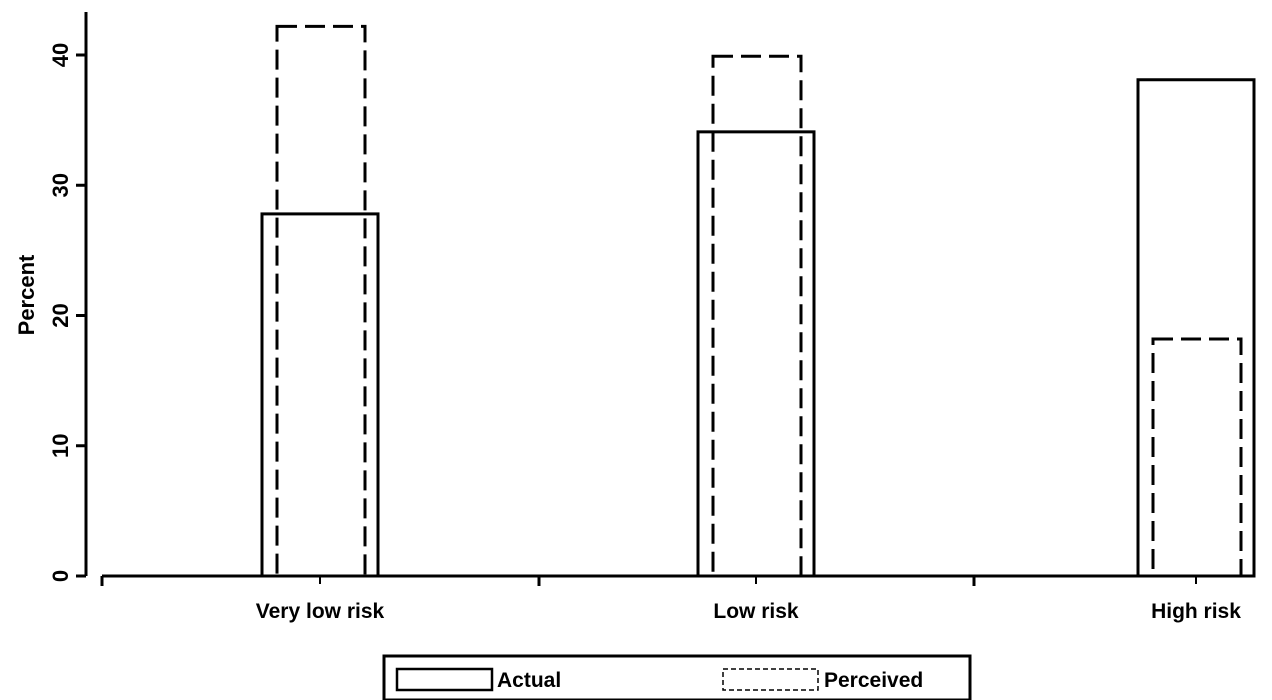 Image resolution: width=1272 pixels, height=700 pixels. I want to click on legend-box, so click(677, 677).